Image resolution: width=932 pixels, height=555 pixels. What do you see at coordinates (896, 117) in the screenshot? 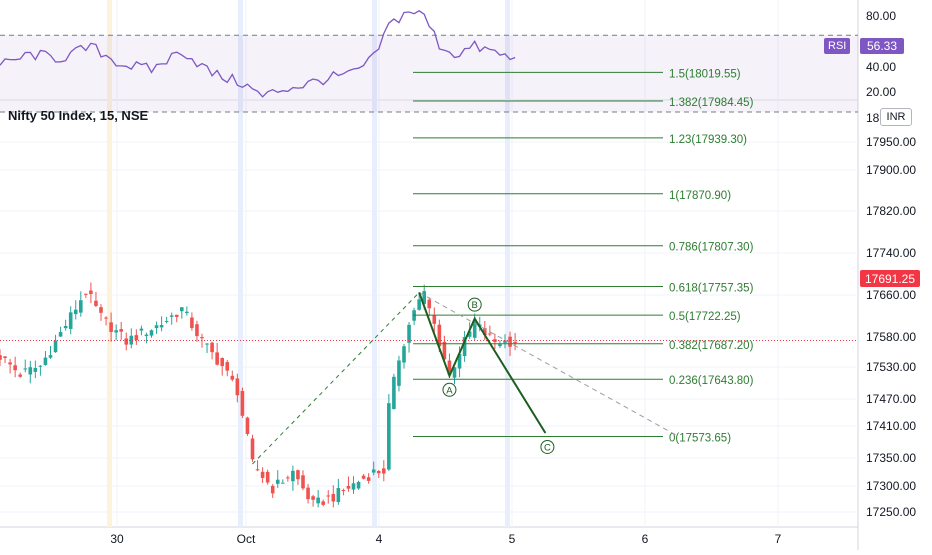
I see `currency-button: INR` at bounding box center [896, 117].